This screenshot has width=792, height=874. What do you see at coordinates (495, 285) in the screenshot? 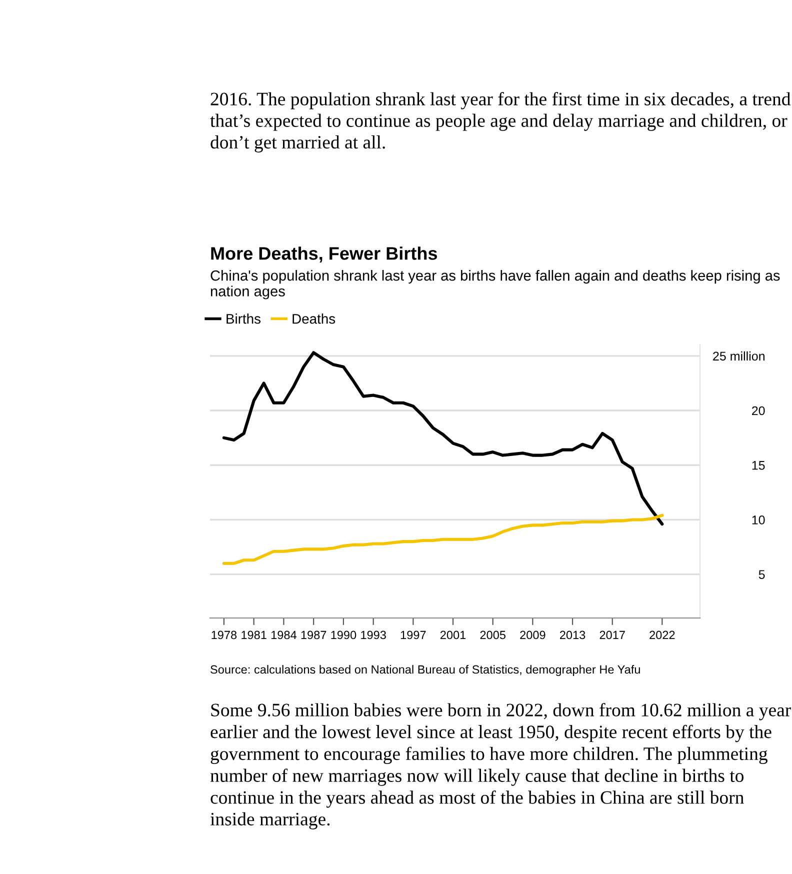
I see `chart-subtitle: China's population shrank last year as births have fallen again and deaths keep rising as nation ages` at bounding box center [495, 285].